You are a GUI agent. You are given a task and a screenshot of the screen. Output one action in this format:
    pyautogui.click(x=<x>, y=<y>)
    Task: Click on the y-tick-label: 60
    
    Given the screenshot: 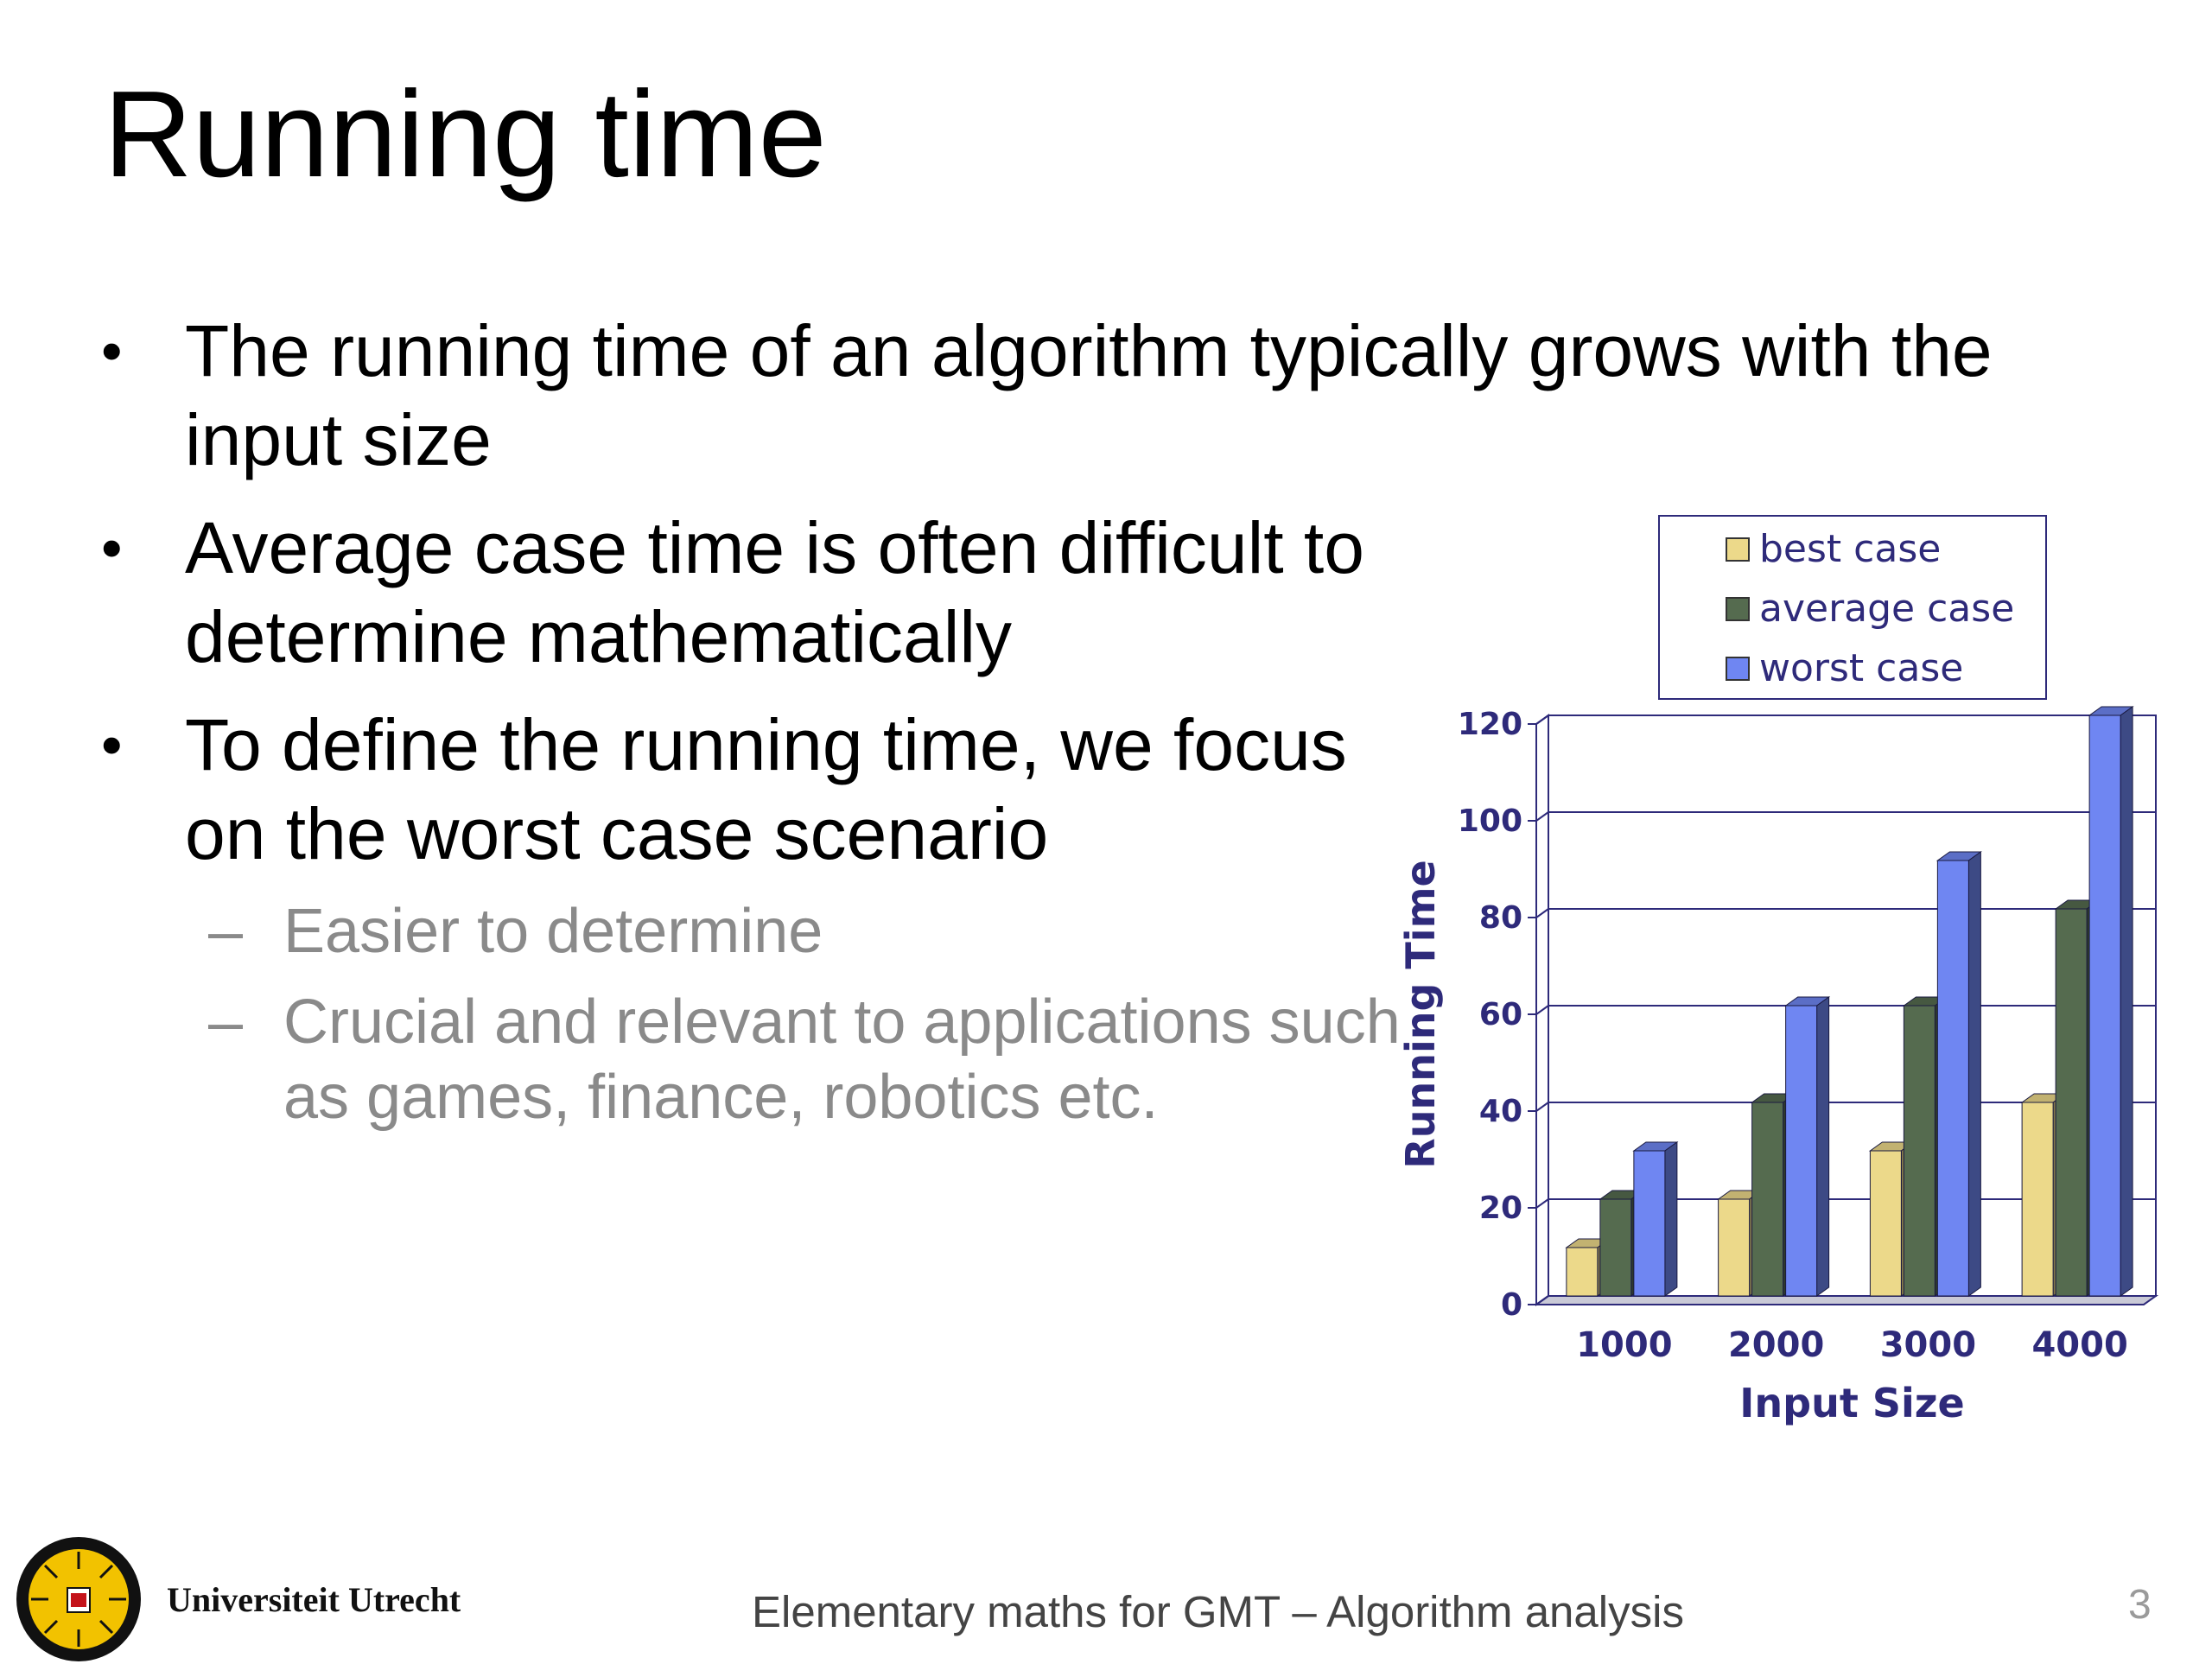 What is the action you would take?
    pyautogui.click(x=1500, y=1014)
    